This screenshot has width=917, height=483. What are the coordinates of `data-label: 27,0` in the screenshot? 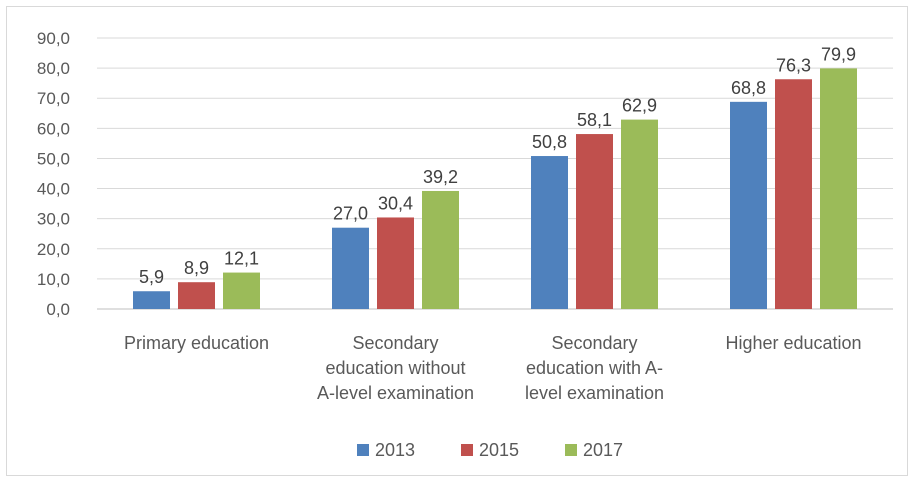 It's located at (350, 214).